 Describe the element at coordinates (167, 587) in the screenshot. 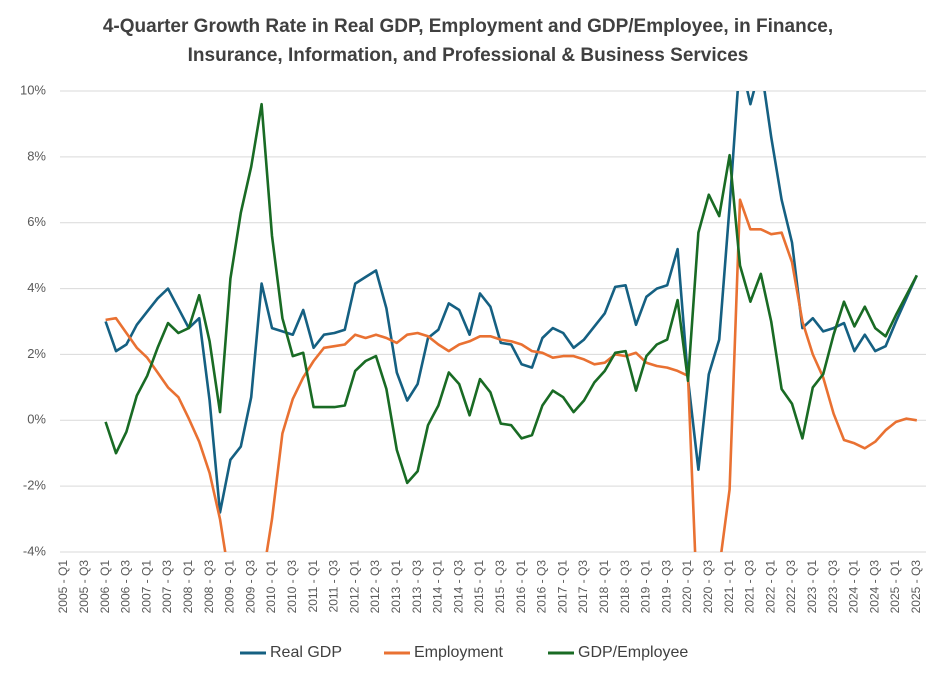

I see `x-tick-label: 2007 - Q3` at that location.